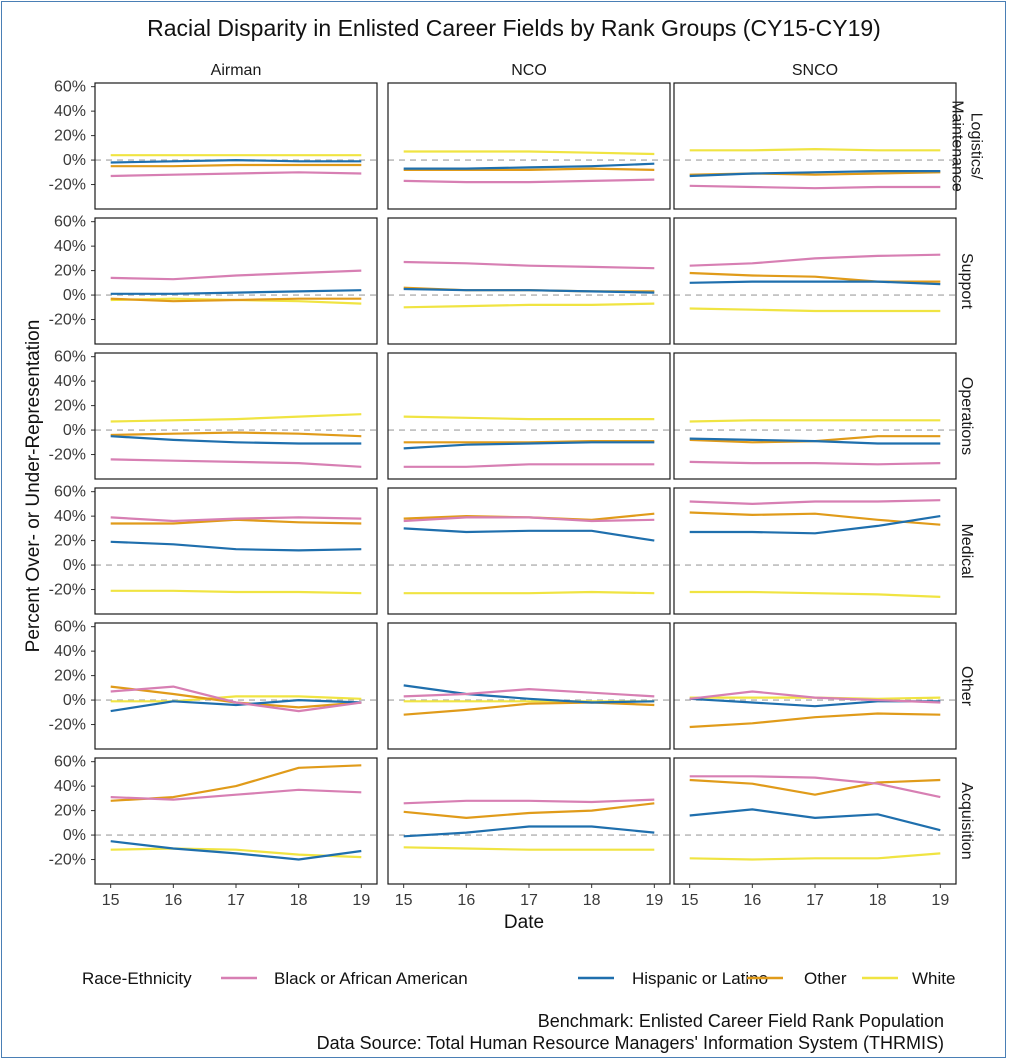  Describe the element at coordinates (371, 978) in the screenshot. I see `legend-label-black: Black or African American` at that location.